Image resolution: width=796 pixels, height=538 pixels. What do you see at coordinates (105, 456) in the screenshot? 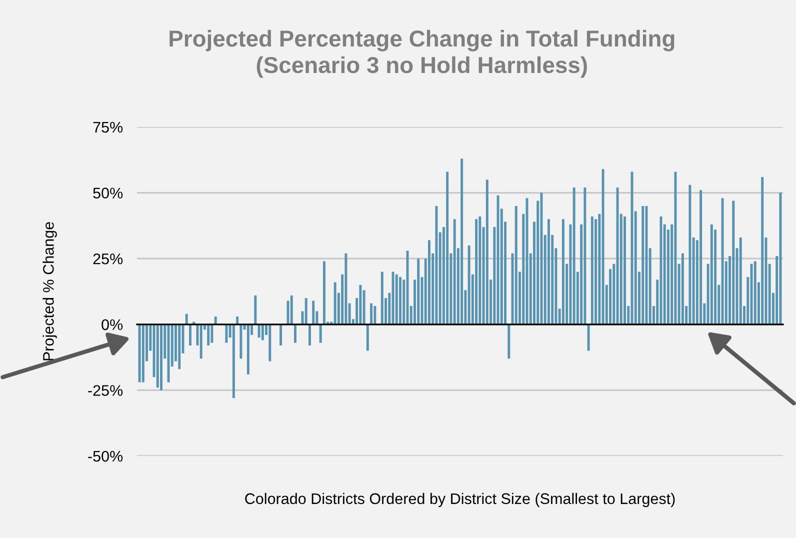
I see `y-tick-label: -50%` at bounding box center [105, 456].